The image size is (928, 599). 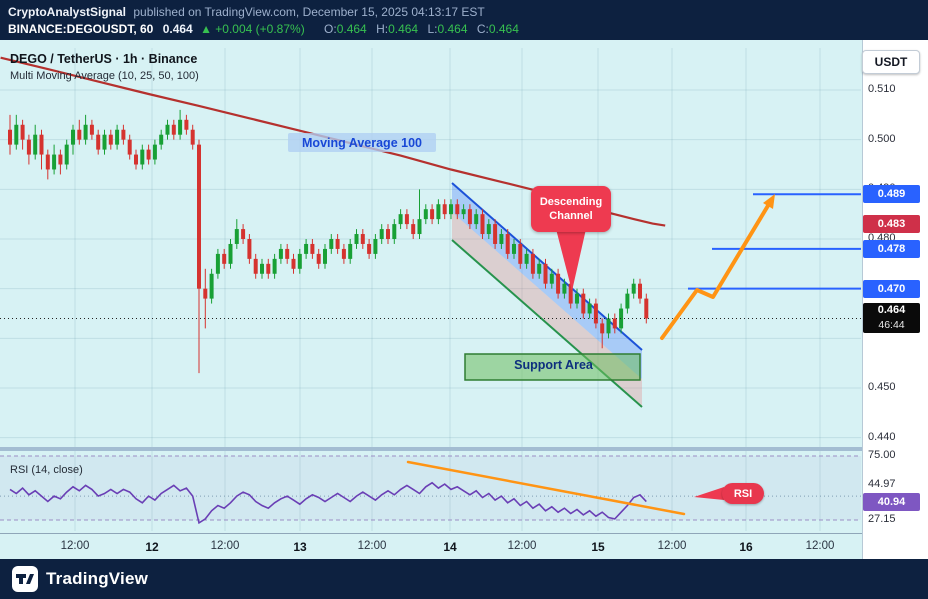 I want to click on close-label: C:, so click(x=482, y=29).